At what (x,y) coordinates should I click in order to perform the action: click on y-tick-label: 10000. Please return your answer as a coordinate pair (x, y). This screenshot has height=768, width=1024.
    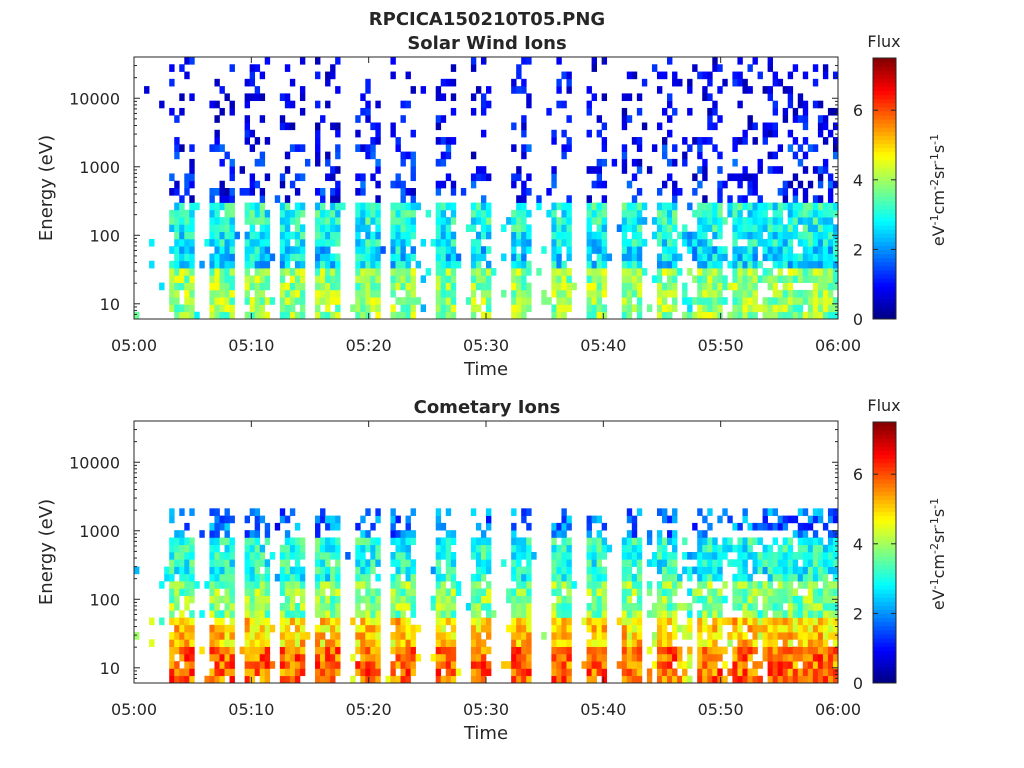
    Looking at the image, I should click on (94, 462).